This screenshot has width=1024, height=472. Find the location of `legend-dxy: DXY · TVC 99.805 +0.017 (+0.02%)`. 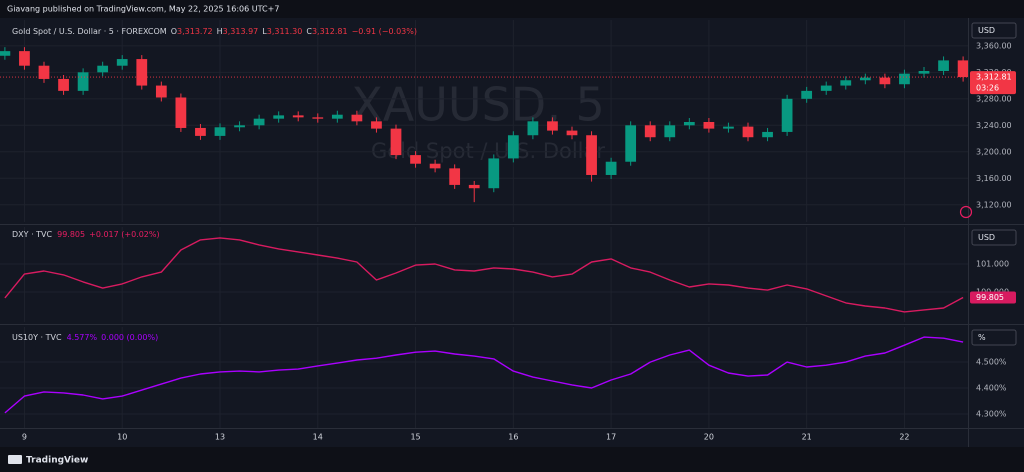

legend-dxy: DXY · TVC 99.805 +0.017 (+0.02%) is located at coordinates (86, 234).